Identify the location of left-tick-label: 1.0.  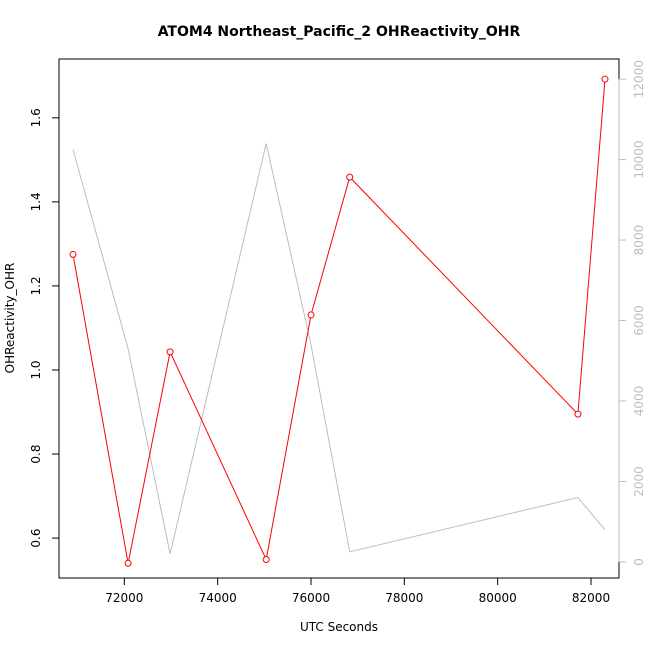
(36, 369).